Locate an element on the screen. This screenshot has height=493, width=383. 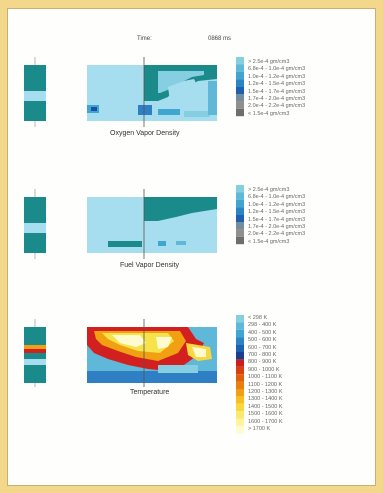
fuel-legend-bar is located at coordinates (240, 215).